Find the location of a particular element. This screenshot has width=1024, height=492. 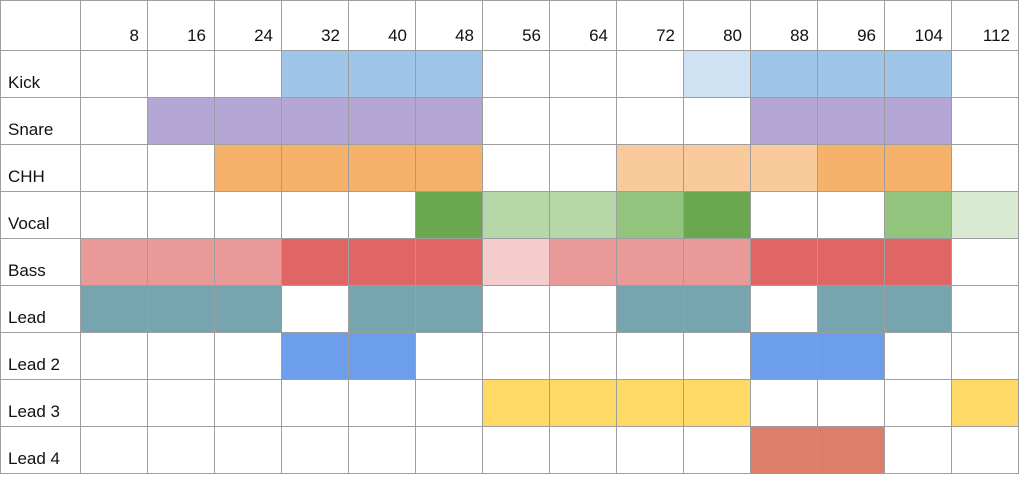

track-label: Lead 4 is located at coordinates (40, 450).